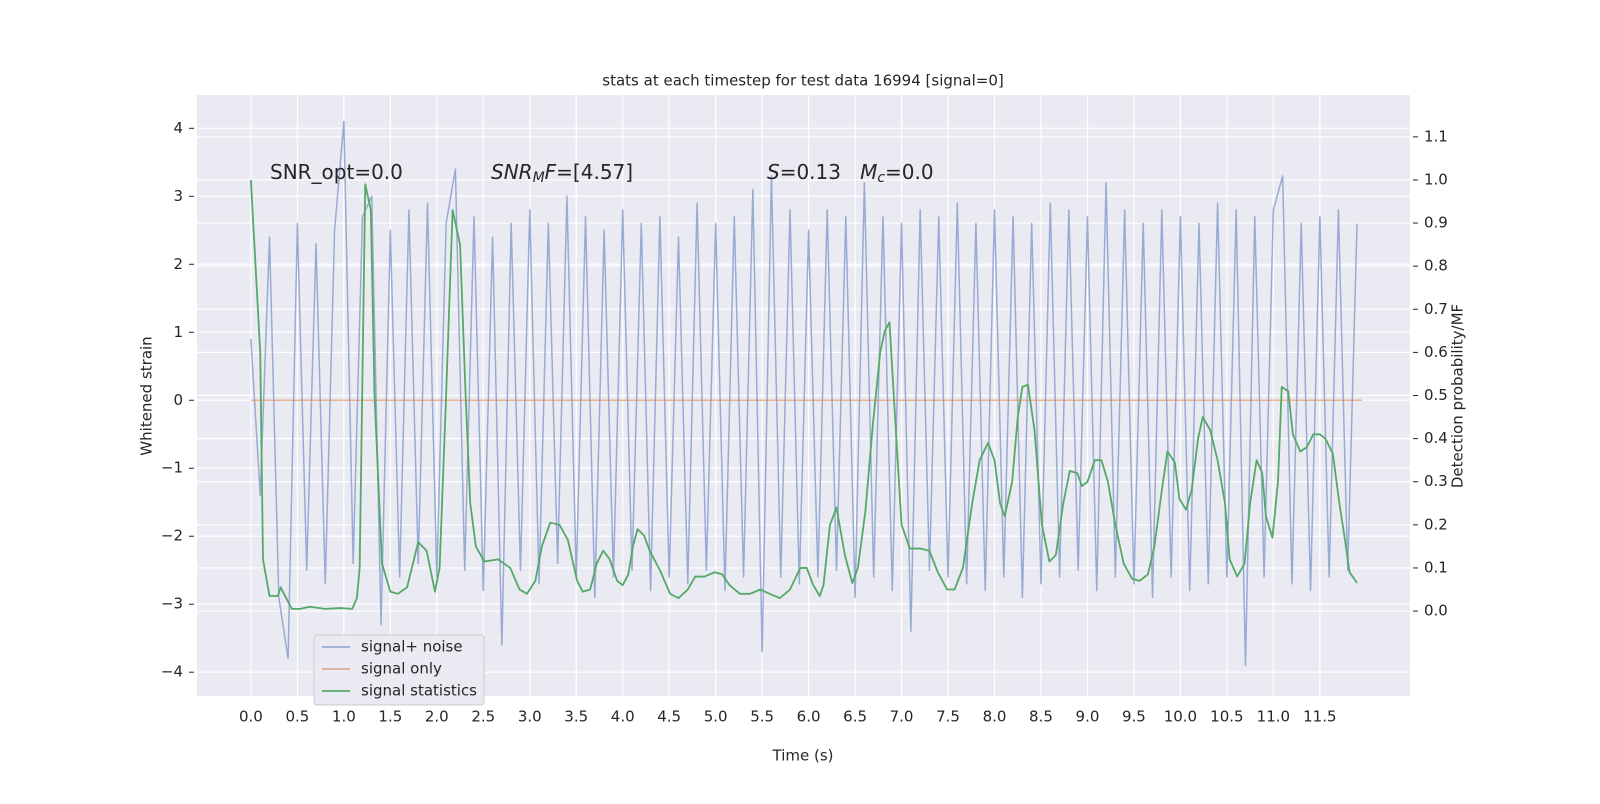  What do you see at coordinates (1436, 395) in the screenshot?
I see `y2-tick-label: 0.5` at bounding box center [1436, 395].